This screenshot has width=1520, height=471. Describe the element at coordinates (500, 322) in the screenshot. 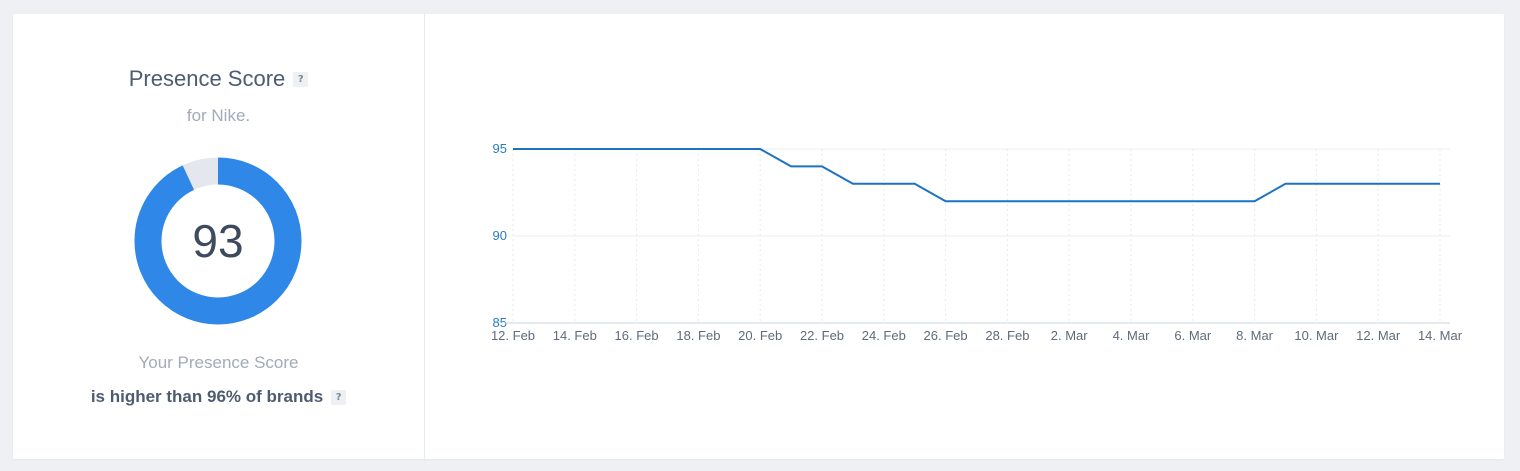

I see `y-tick-label: 85` at that location.